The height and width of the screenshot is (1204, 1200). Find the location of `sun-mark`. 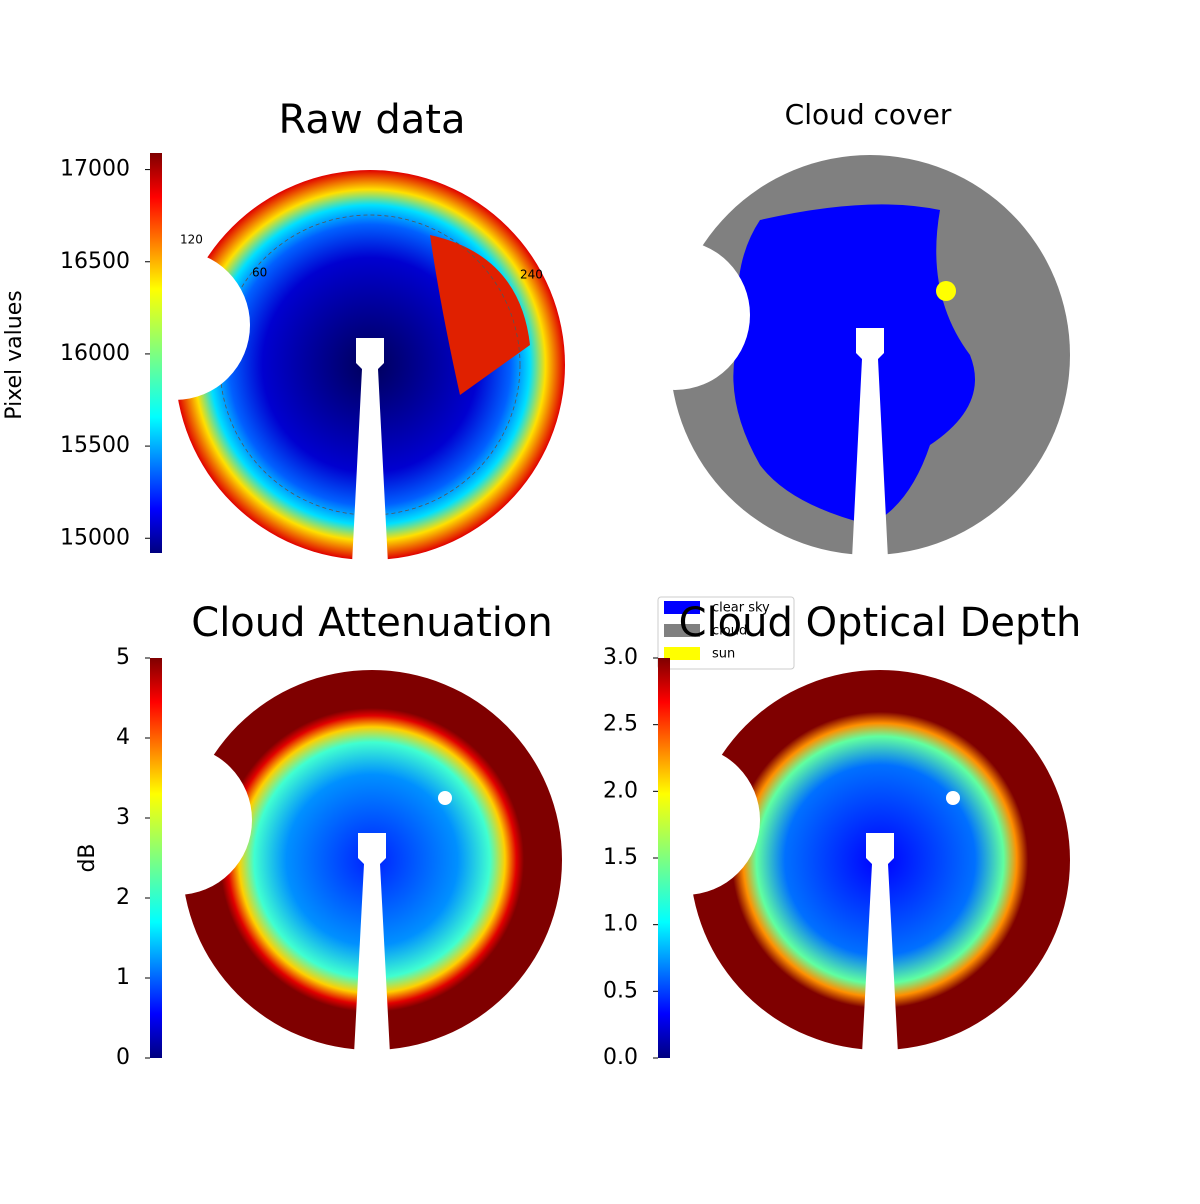

sun-mark is located at coordinates (946, 291).